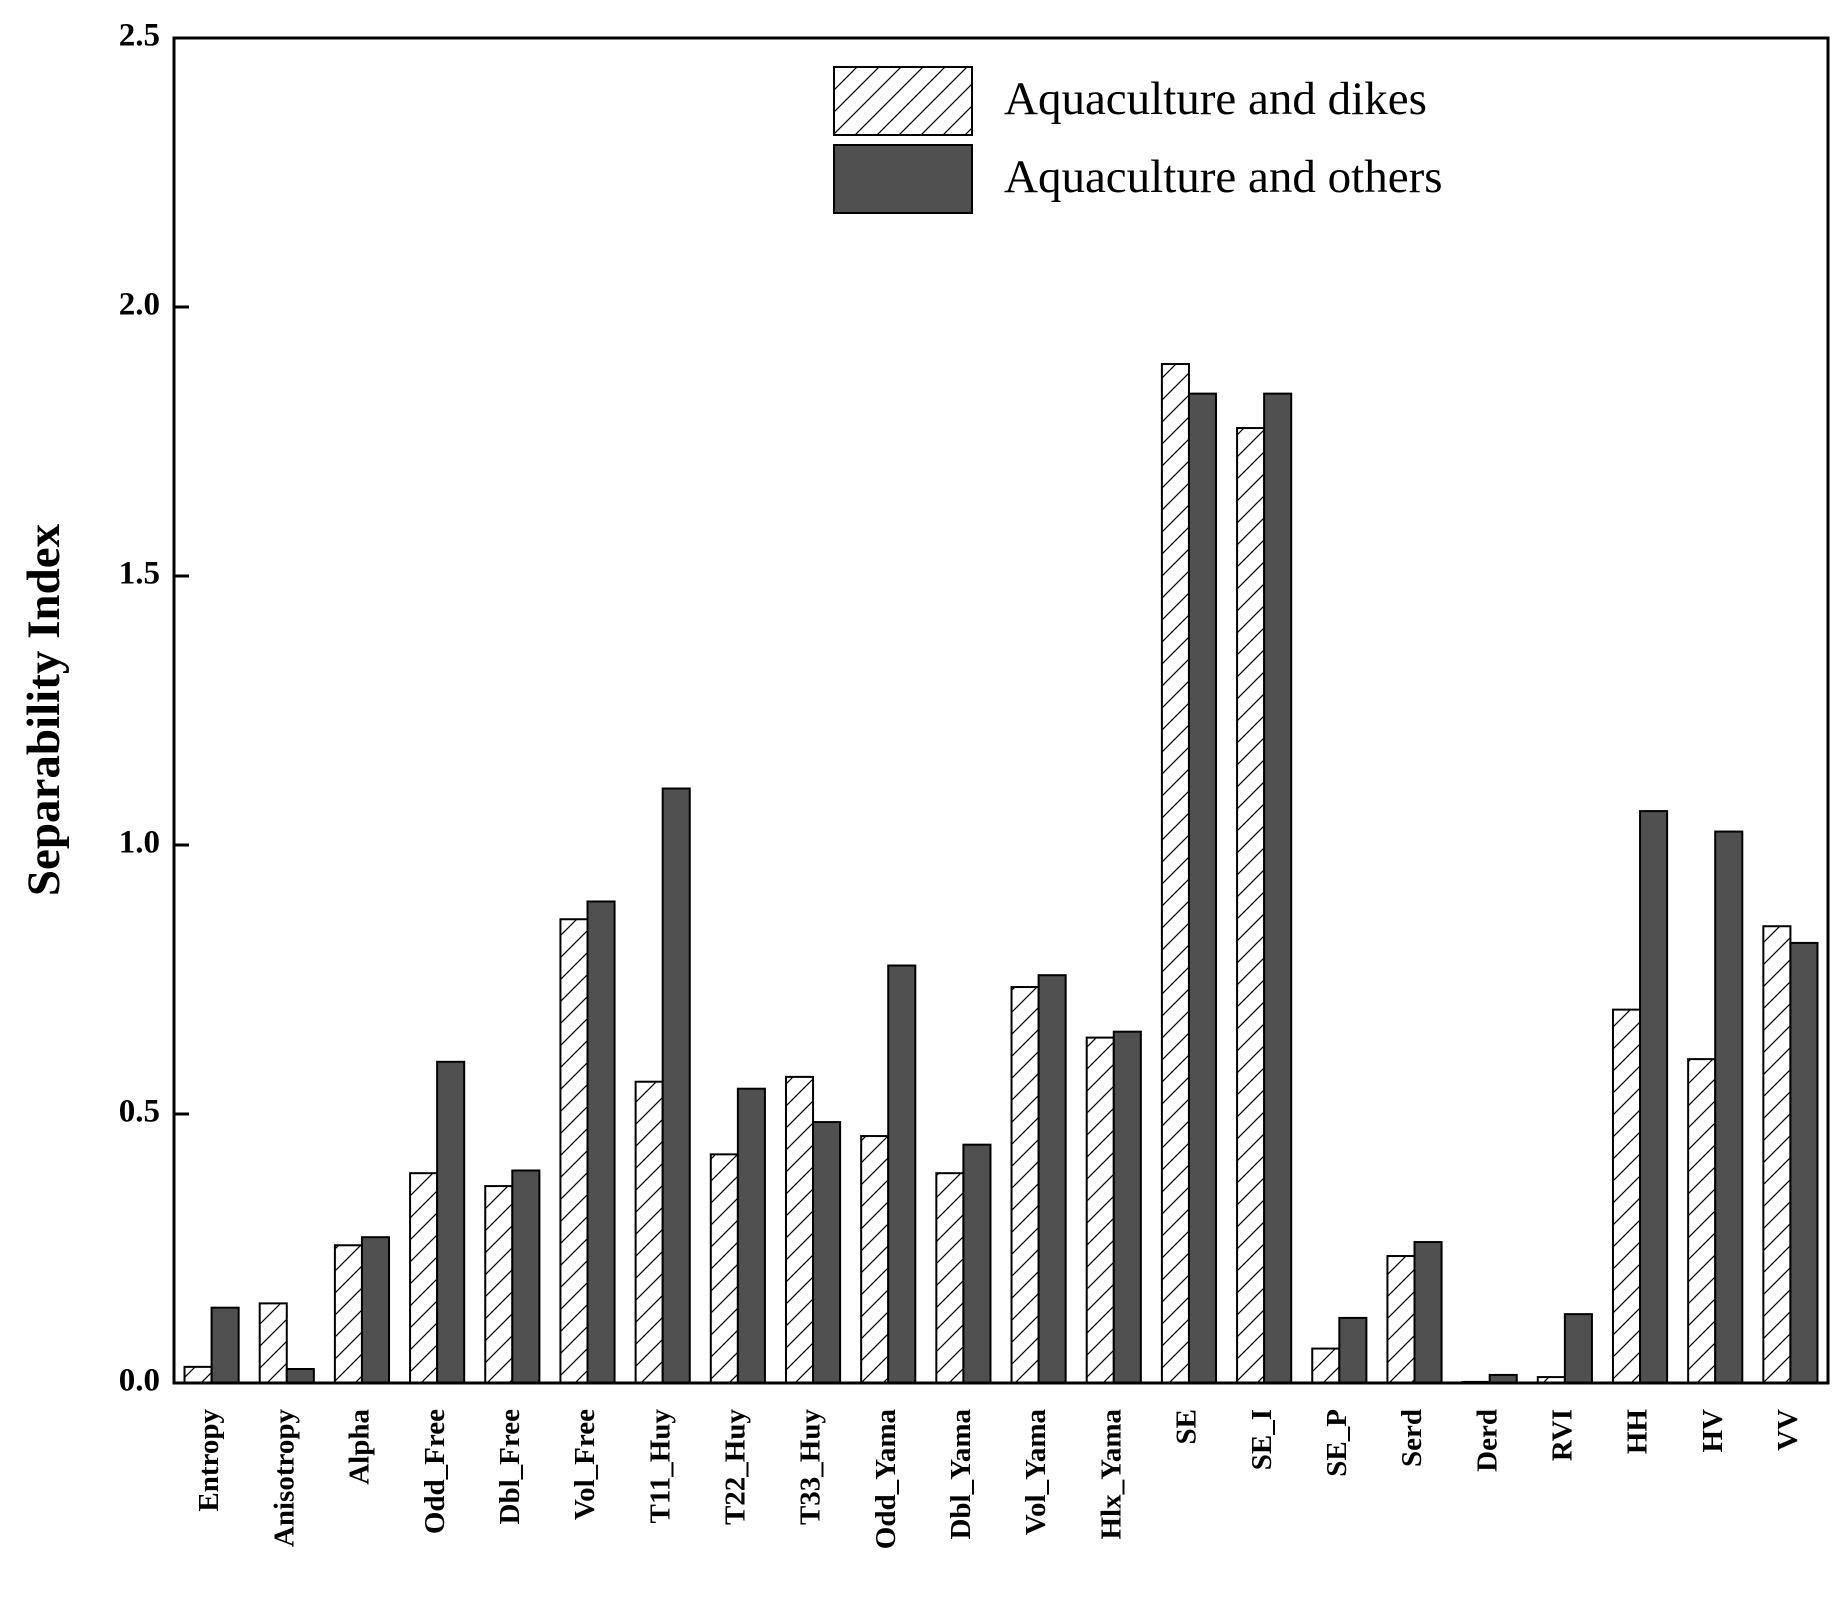 The width and height of the screenshot is (1847, 1604). I want to click on x-tick-label: Vol_Yama, so click(1036, 1472).